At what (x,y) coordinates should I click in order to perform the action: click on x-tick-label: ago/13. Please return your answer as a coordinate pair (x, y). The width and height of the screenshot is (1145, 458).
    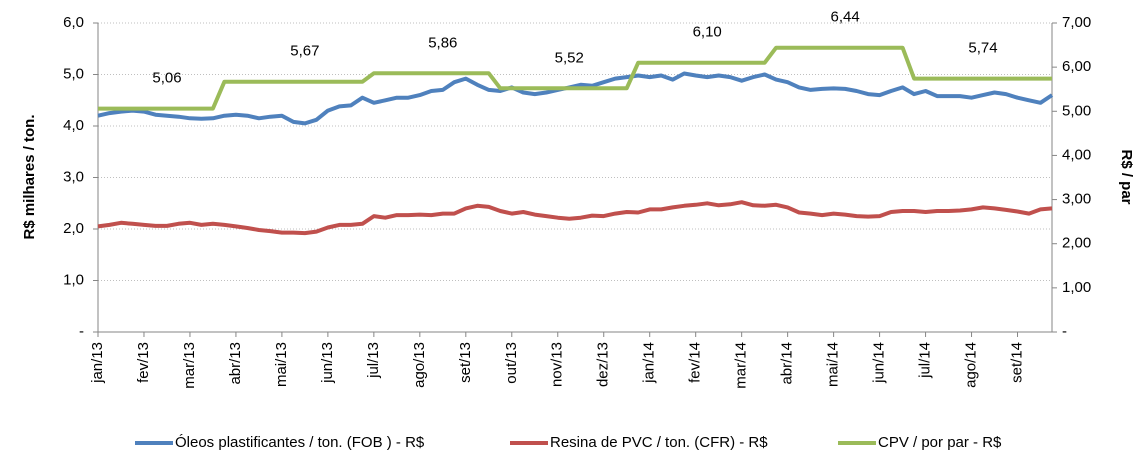
    Looking at the image, I should click on (419, 365).